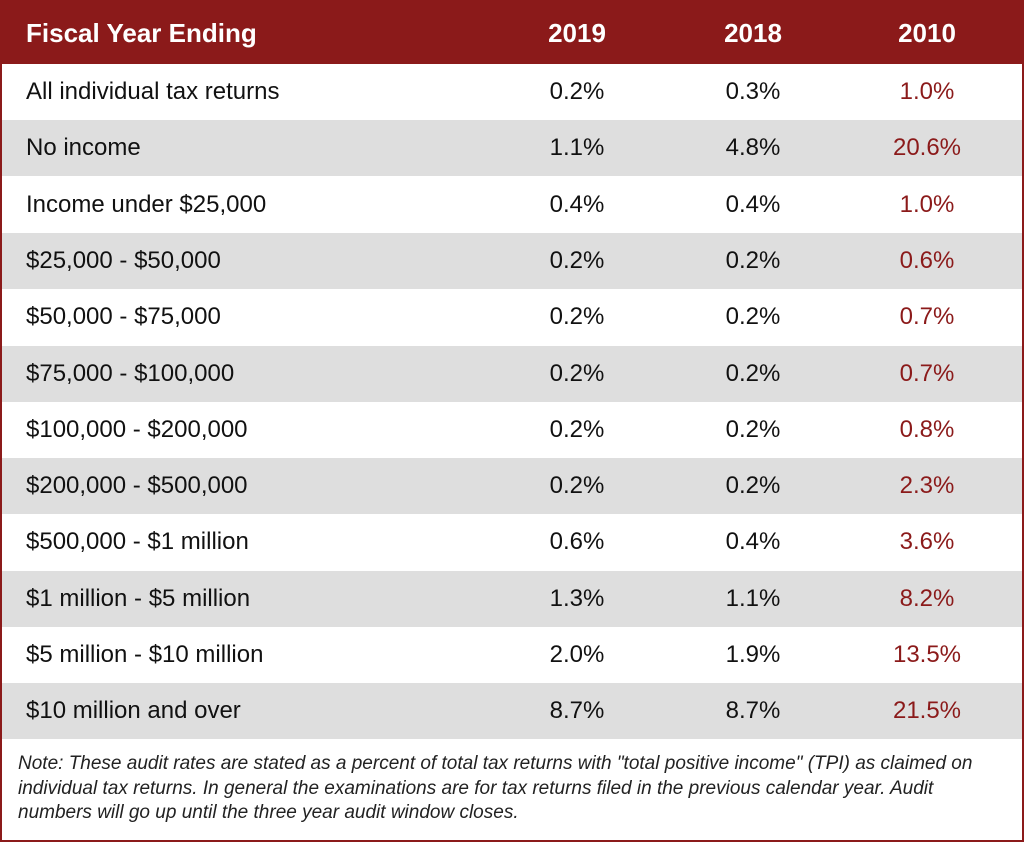  What do you see at coordinates (153, 91) in the screenshot?
I see `row-label: All individual tax returns` at bounding box center [153, 91].